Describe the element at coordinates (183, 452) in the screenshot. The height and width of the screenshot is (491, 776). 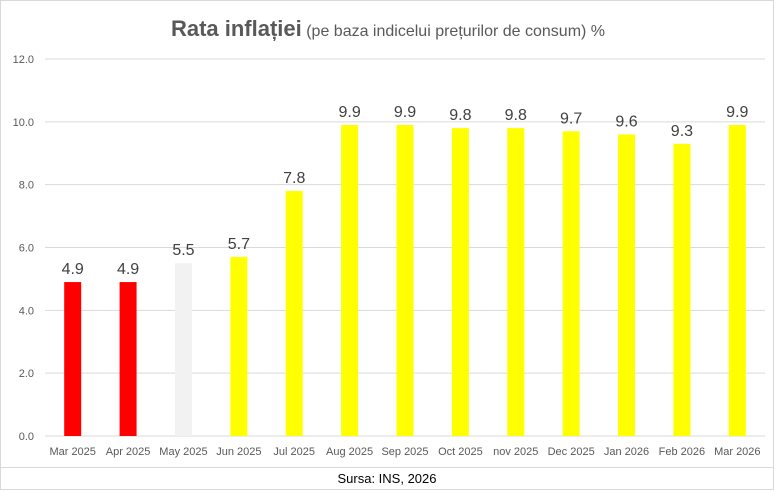
I see `x-tick-label: May 2025` at that location.